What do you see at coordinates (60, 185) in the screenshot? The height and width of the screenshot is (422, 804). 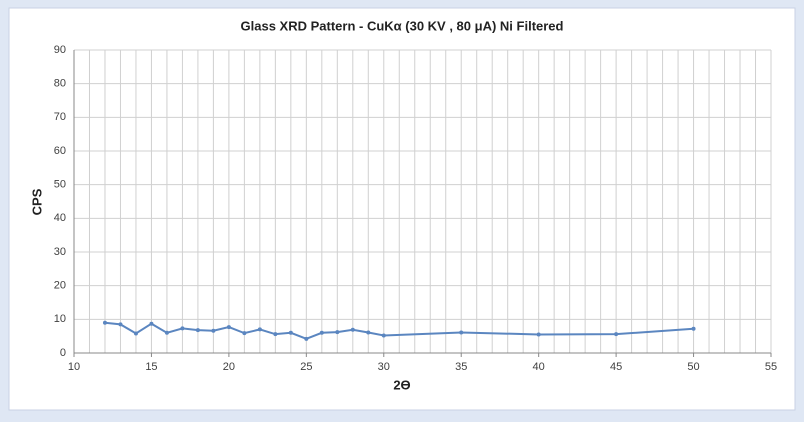 I see `y-tick-label: 50` at bounding box center [60, 185].